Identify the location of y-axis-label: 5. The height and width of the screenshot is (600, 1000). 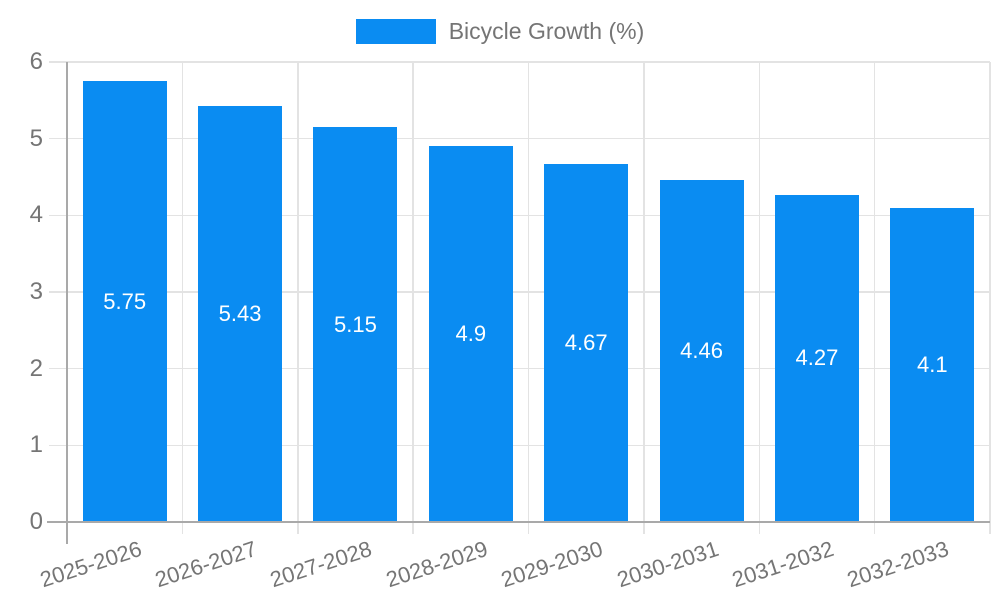
(36, 138).